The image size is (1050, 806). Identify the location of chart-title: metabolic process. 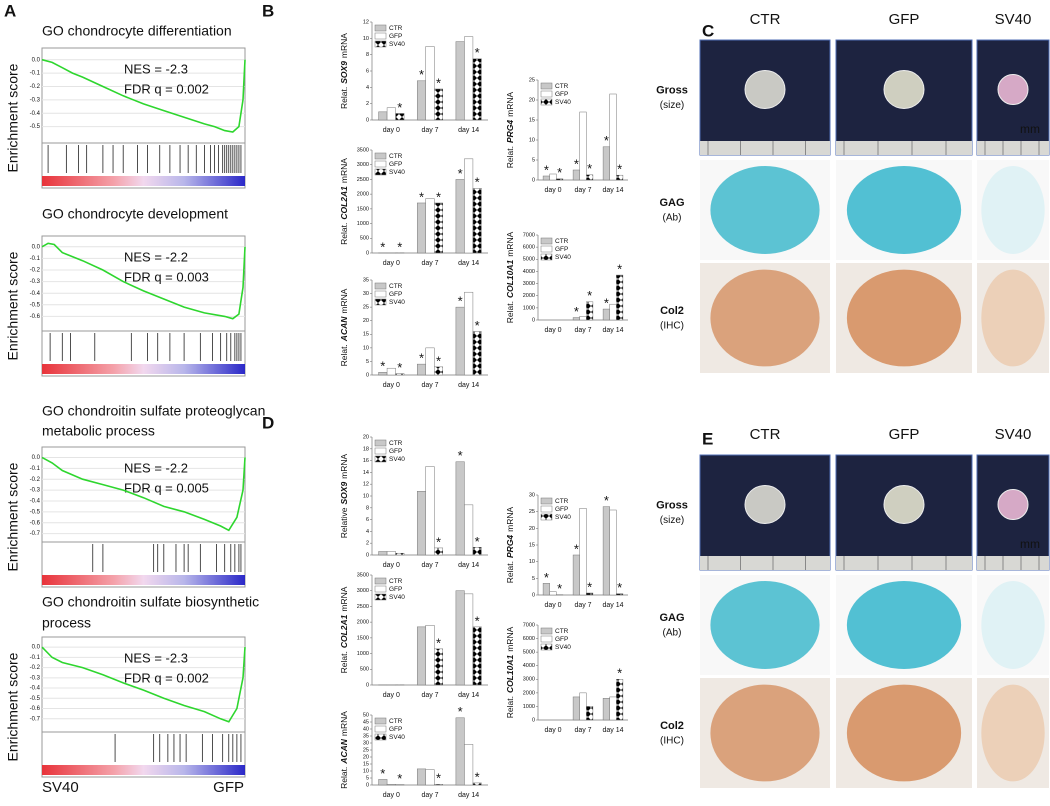
(98, 431).